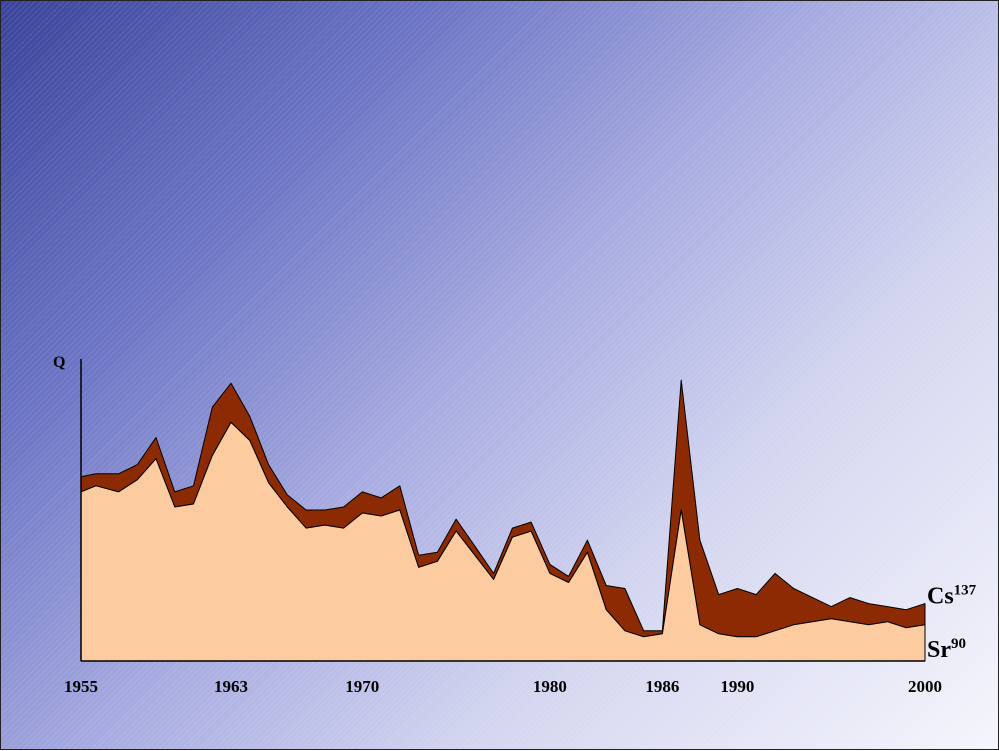 The image size is (999, 751). I want to click on y-axis-label: Q, so click(59, 362).